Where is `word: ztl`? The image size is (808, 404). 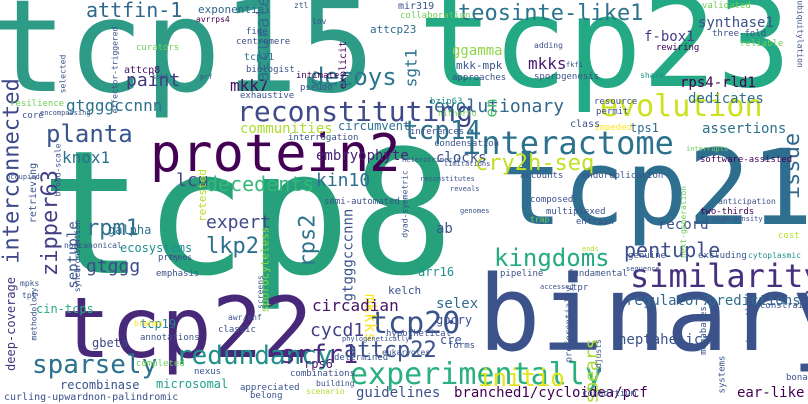
word: ztl is located at coordinates (301, 5).